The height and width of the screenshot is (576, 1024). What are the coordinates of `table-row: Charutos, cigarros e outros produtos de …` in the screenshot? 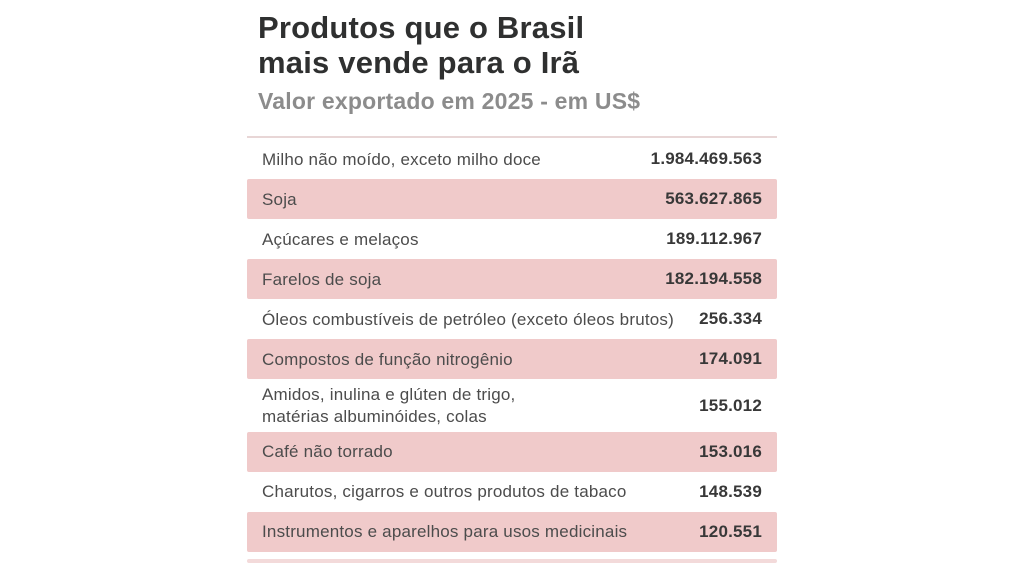 It's located at (512, 492).